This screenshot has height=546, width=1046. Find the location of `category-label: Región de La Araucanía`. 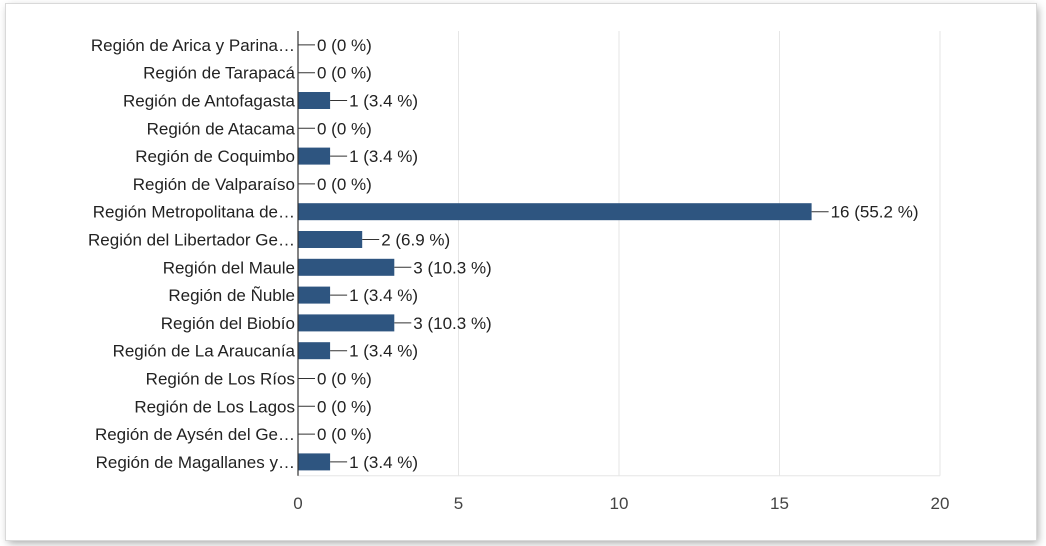

category-label: Región de La Araucanía is located at coordinates (204, 351).